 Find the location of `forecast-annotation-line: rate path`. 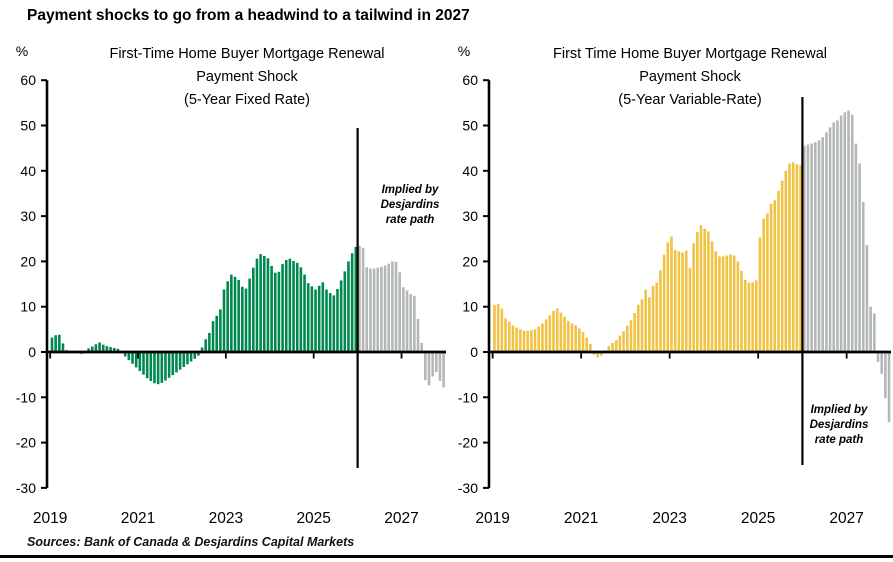

forecast-annotation-line: rate path is located at coordinates (839, 440).